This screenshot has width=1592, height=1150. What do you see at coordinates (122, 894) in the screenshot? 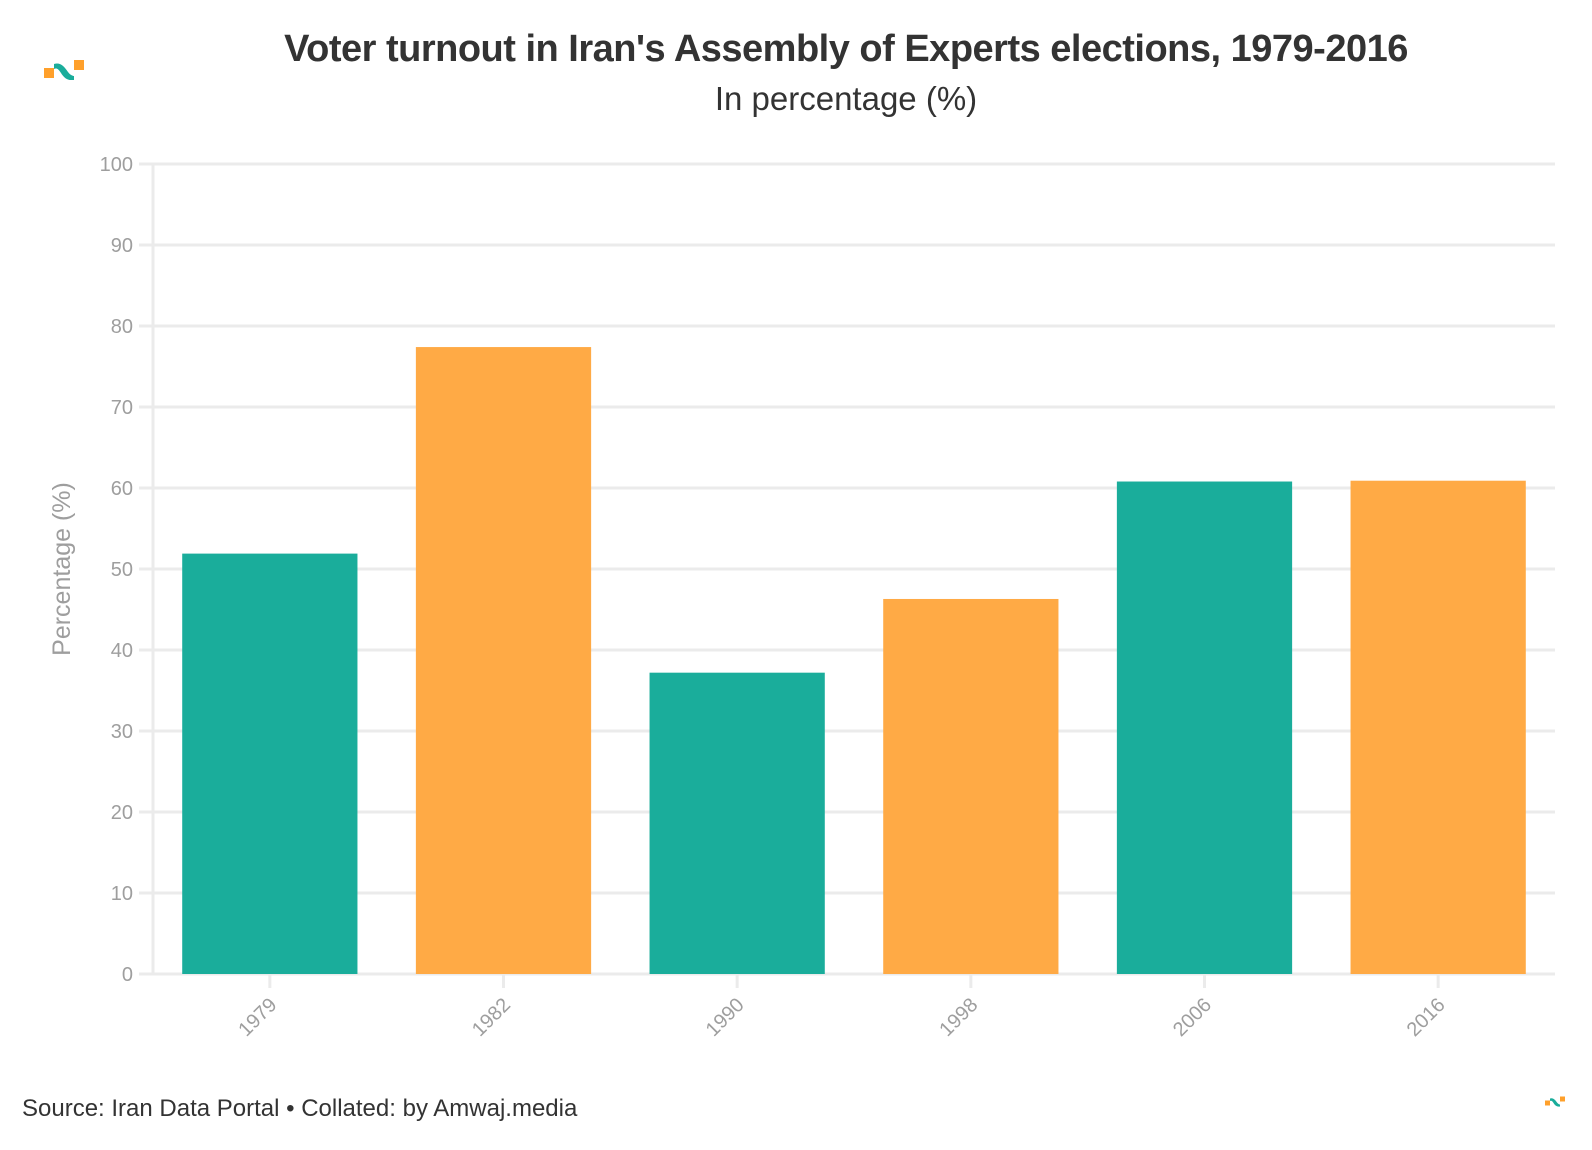
I see `y-tick-label: 10` at bounding box center [122, 894].